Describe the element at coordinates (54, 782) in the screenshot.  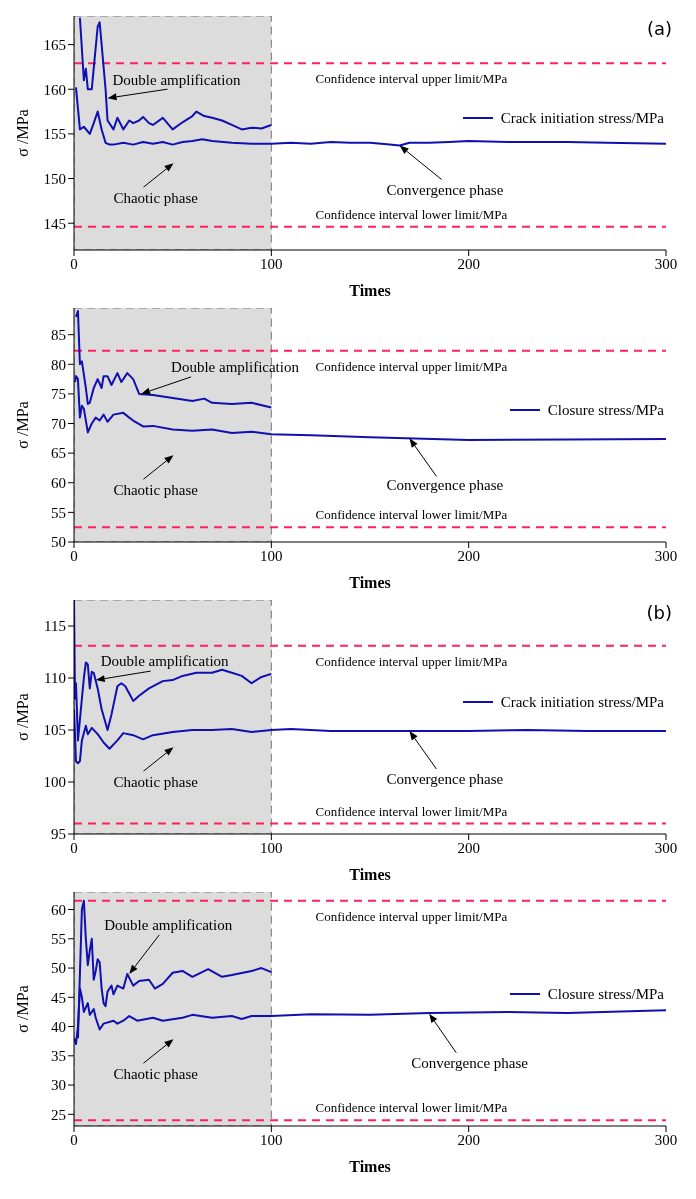
I see `y-tick-label: 100` at that location.